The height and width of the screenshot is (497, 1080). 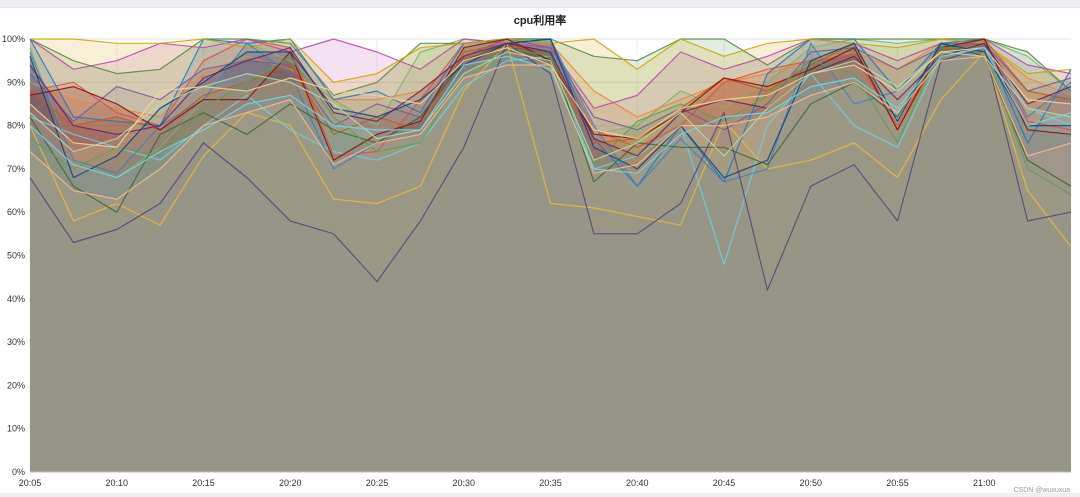 I want to click on x-tick-label: 21:00, so click(x=984, y=483).